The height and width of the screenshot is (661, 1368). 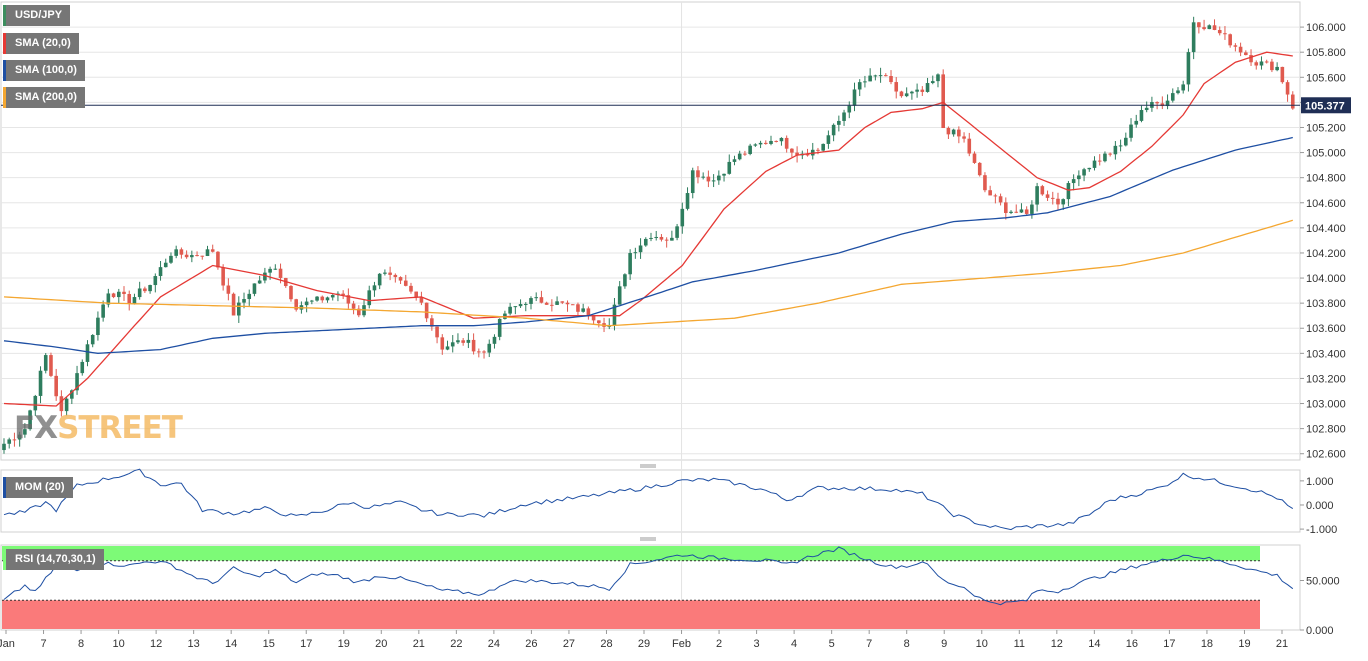 What do you see at coordinates (1321, 530) in the screenshot?
I see `momentum-tick-label: -1.000` at bounding box center [1321, 530].